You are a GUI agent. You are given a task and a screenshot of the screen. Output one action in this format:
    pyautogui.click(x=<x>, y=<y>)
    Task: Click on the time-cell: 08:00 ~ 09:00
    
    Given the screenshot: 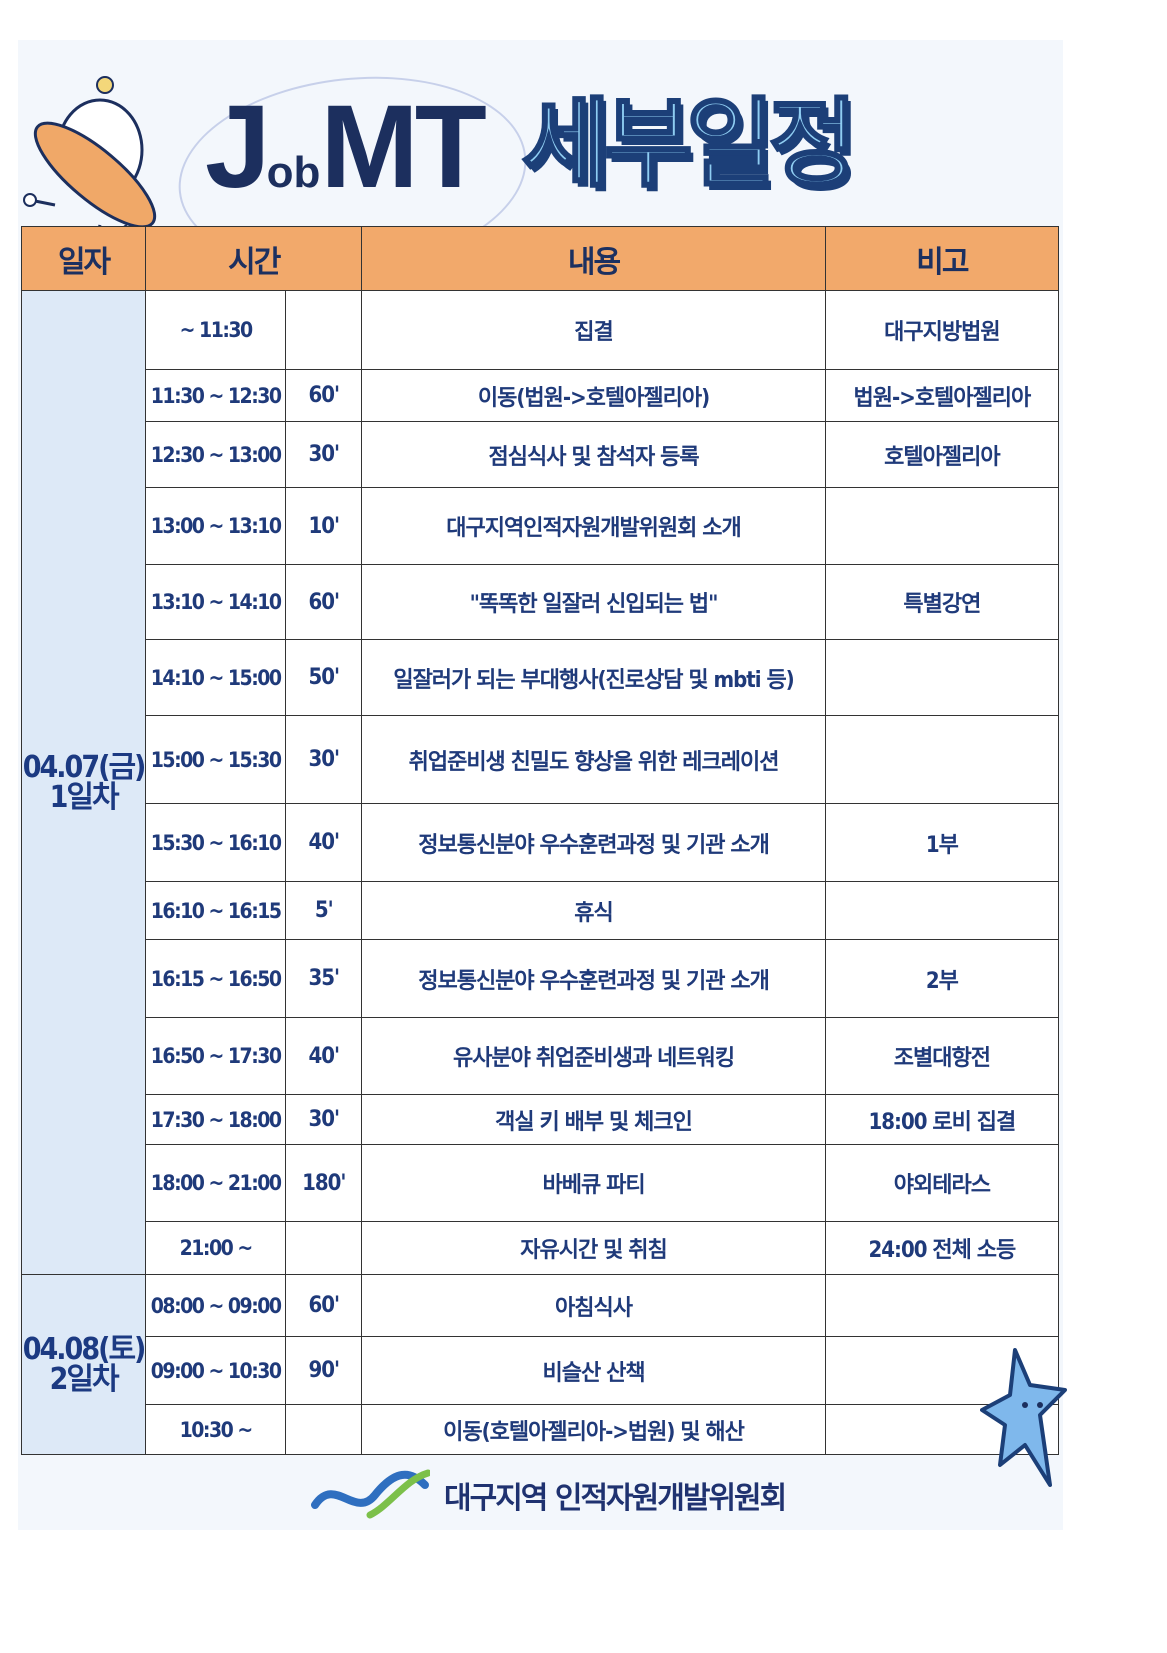 What is the action you would take?
    pyautogui.click(x=216, y=1305)
    